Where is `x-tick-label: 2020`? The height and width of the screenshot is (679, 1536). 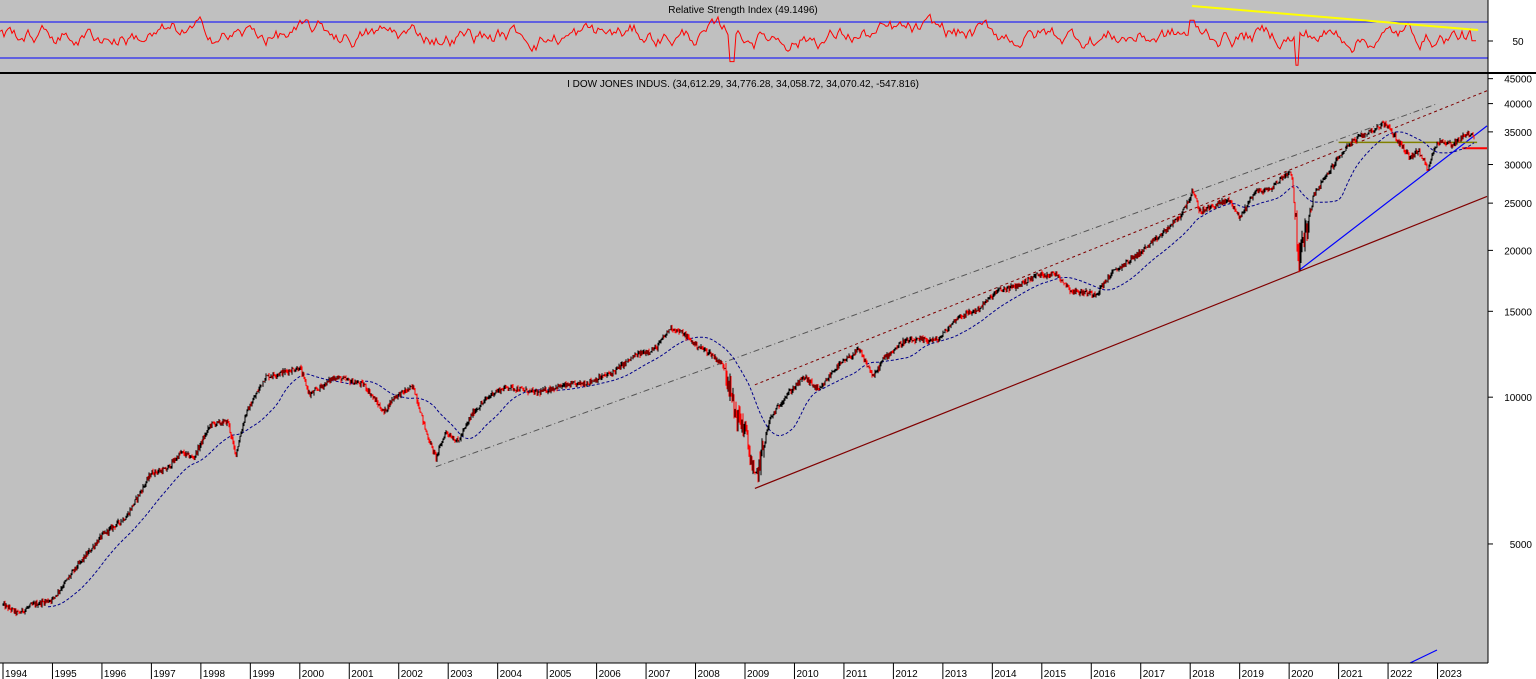 x-tick-label: 2020 is located at coordinates (1302, 674).